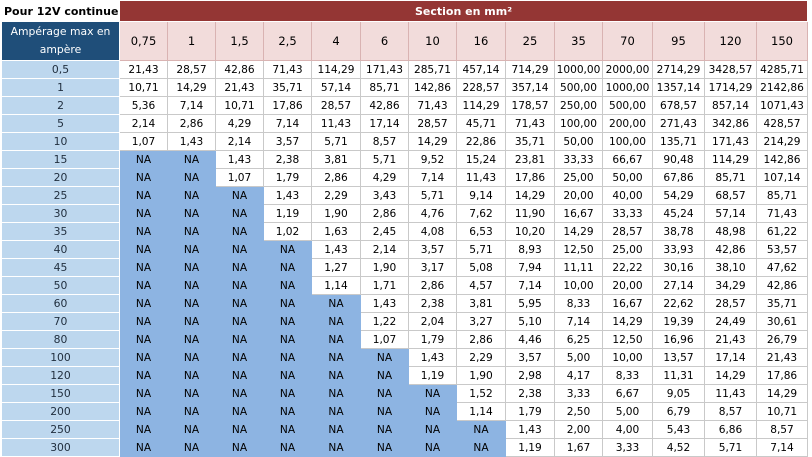  What do you see at coordinates (432, 321) in the screenshot?
I see `length-cell: 2,04` at bounding box center [432, 321].